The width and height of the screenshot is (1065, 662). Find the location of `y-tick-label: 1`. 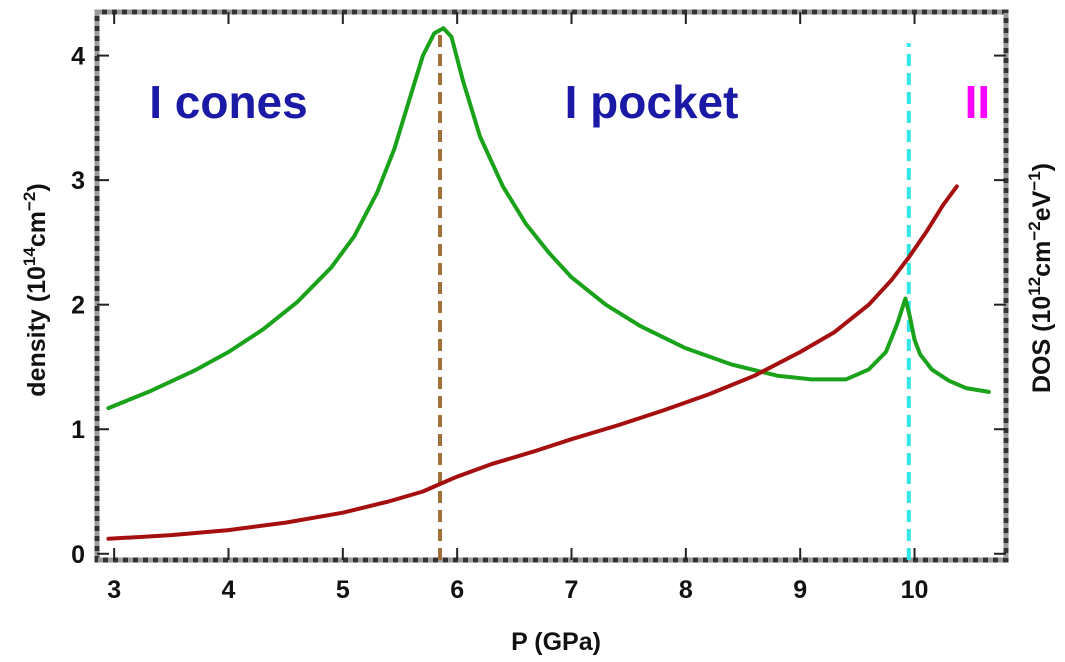

y-tick-label: 1 is located at coordinates (78, 430).